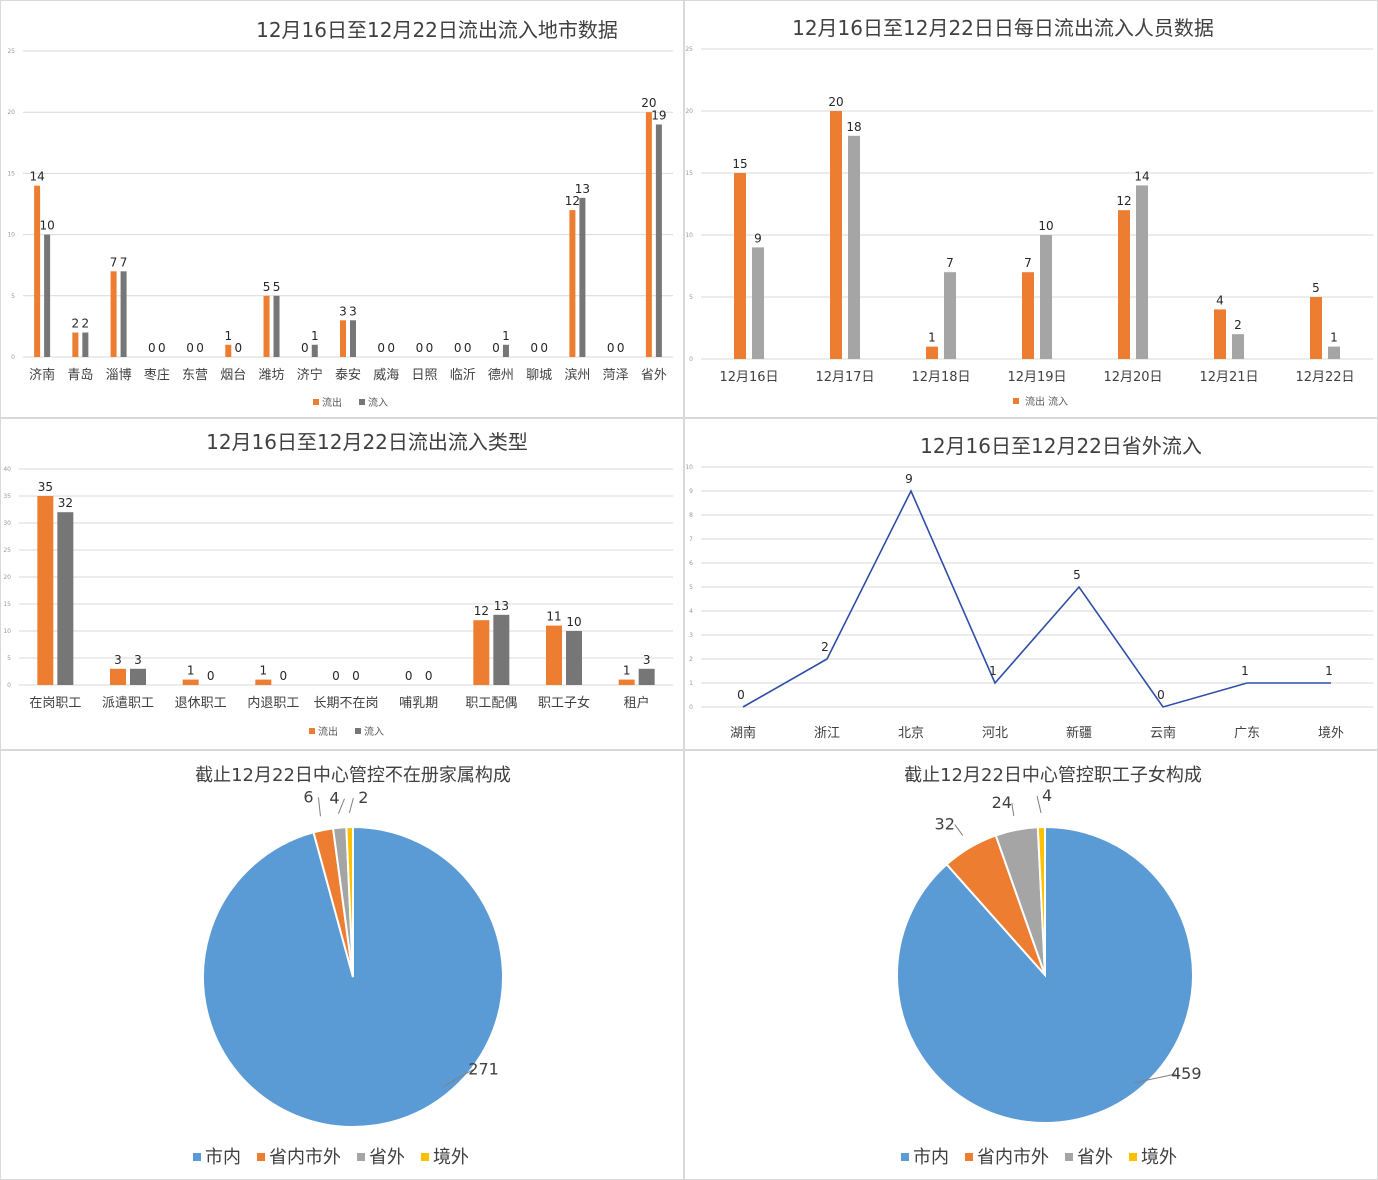 The image size is (1378, 1180). Describe the element at coordinates (1159, 1157) in the screenshot. I see `legend-entry: 境外` at that location.